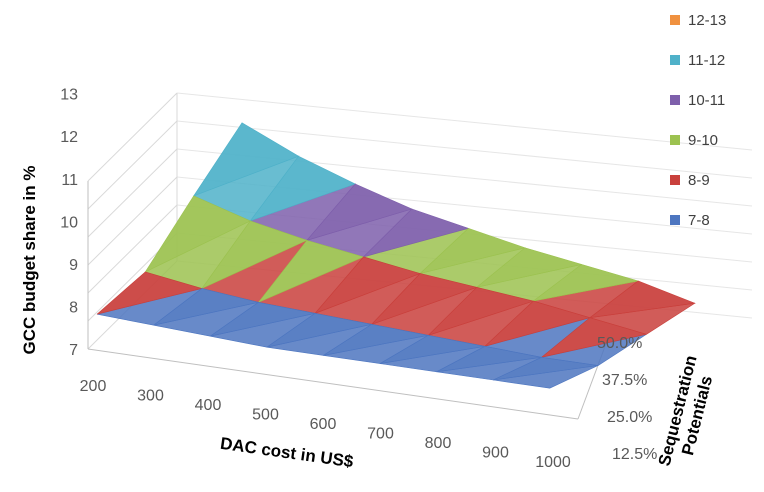 Image resolution: width=764 pixels, height=492 pixels. I want to click on y-tick-label: 11, so click(69, 180).